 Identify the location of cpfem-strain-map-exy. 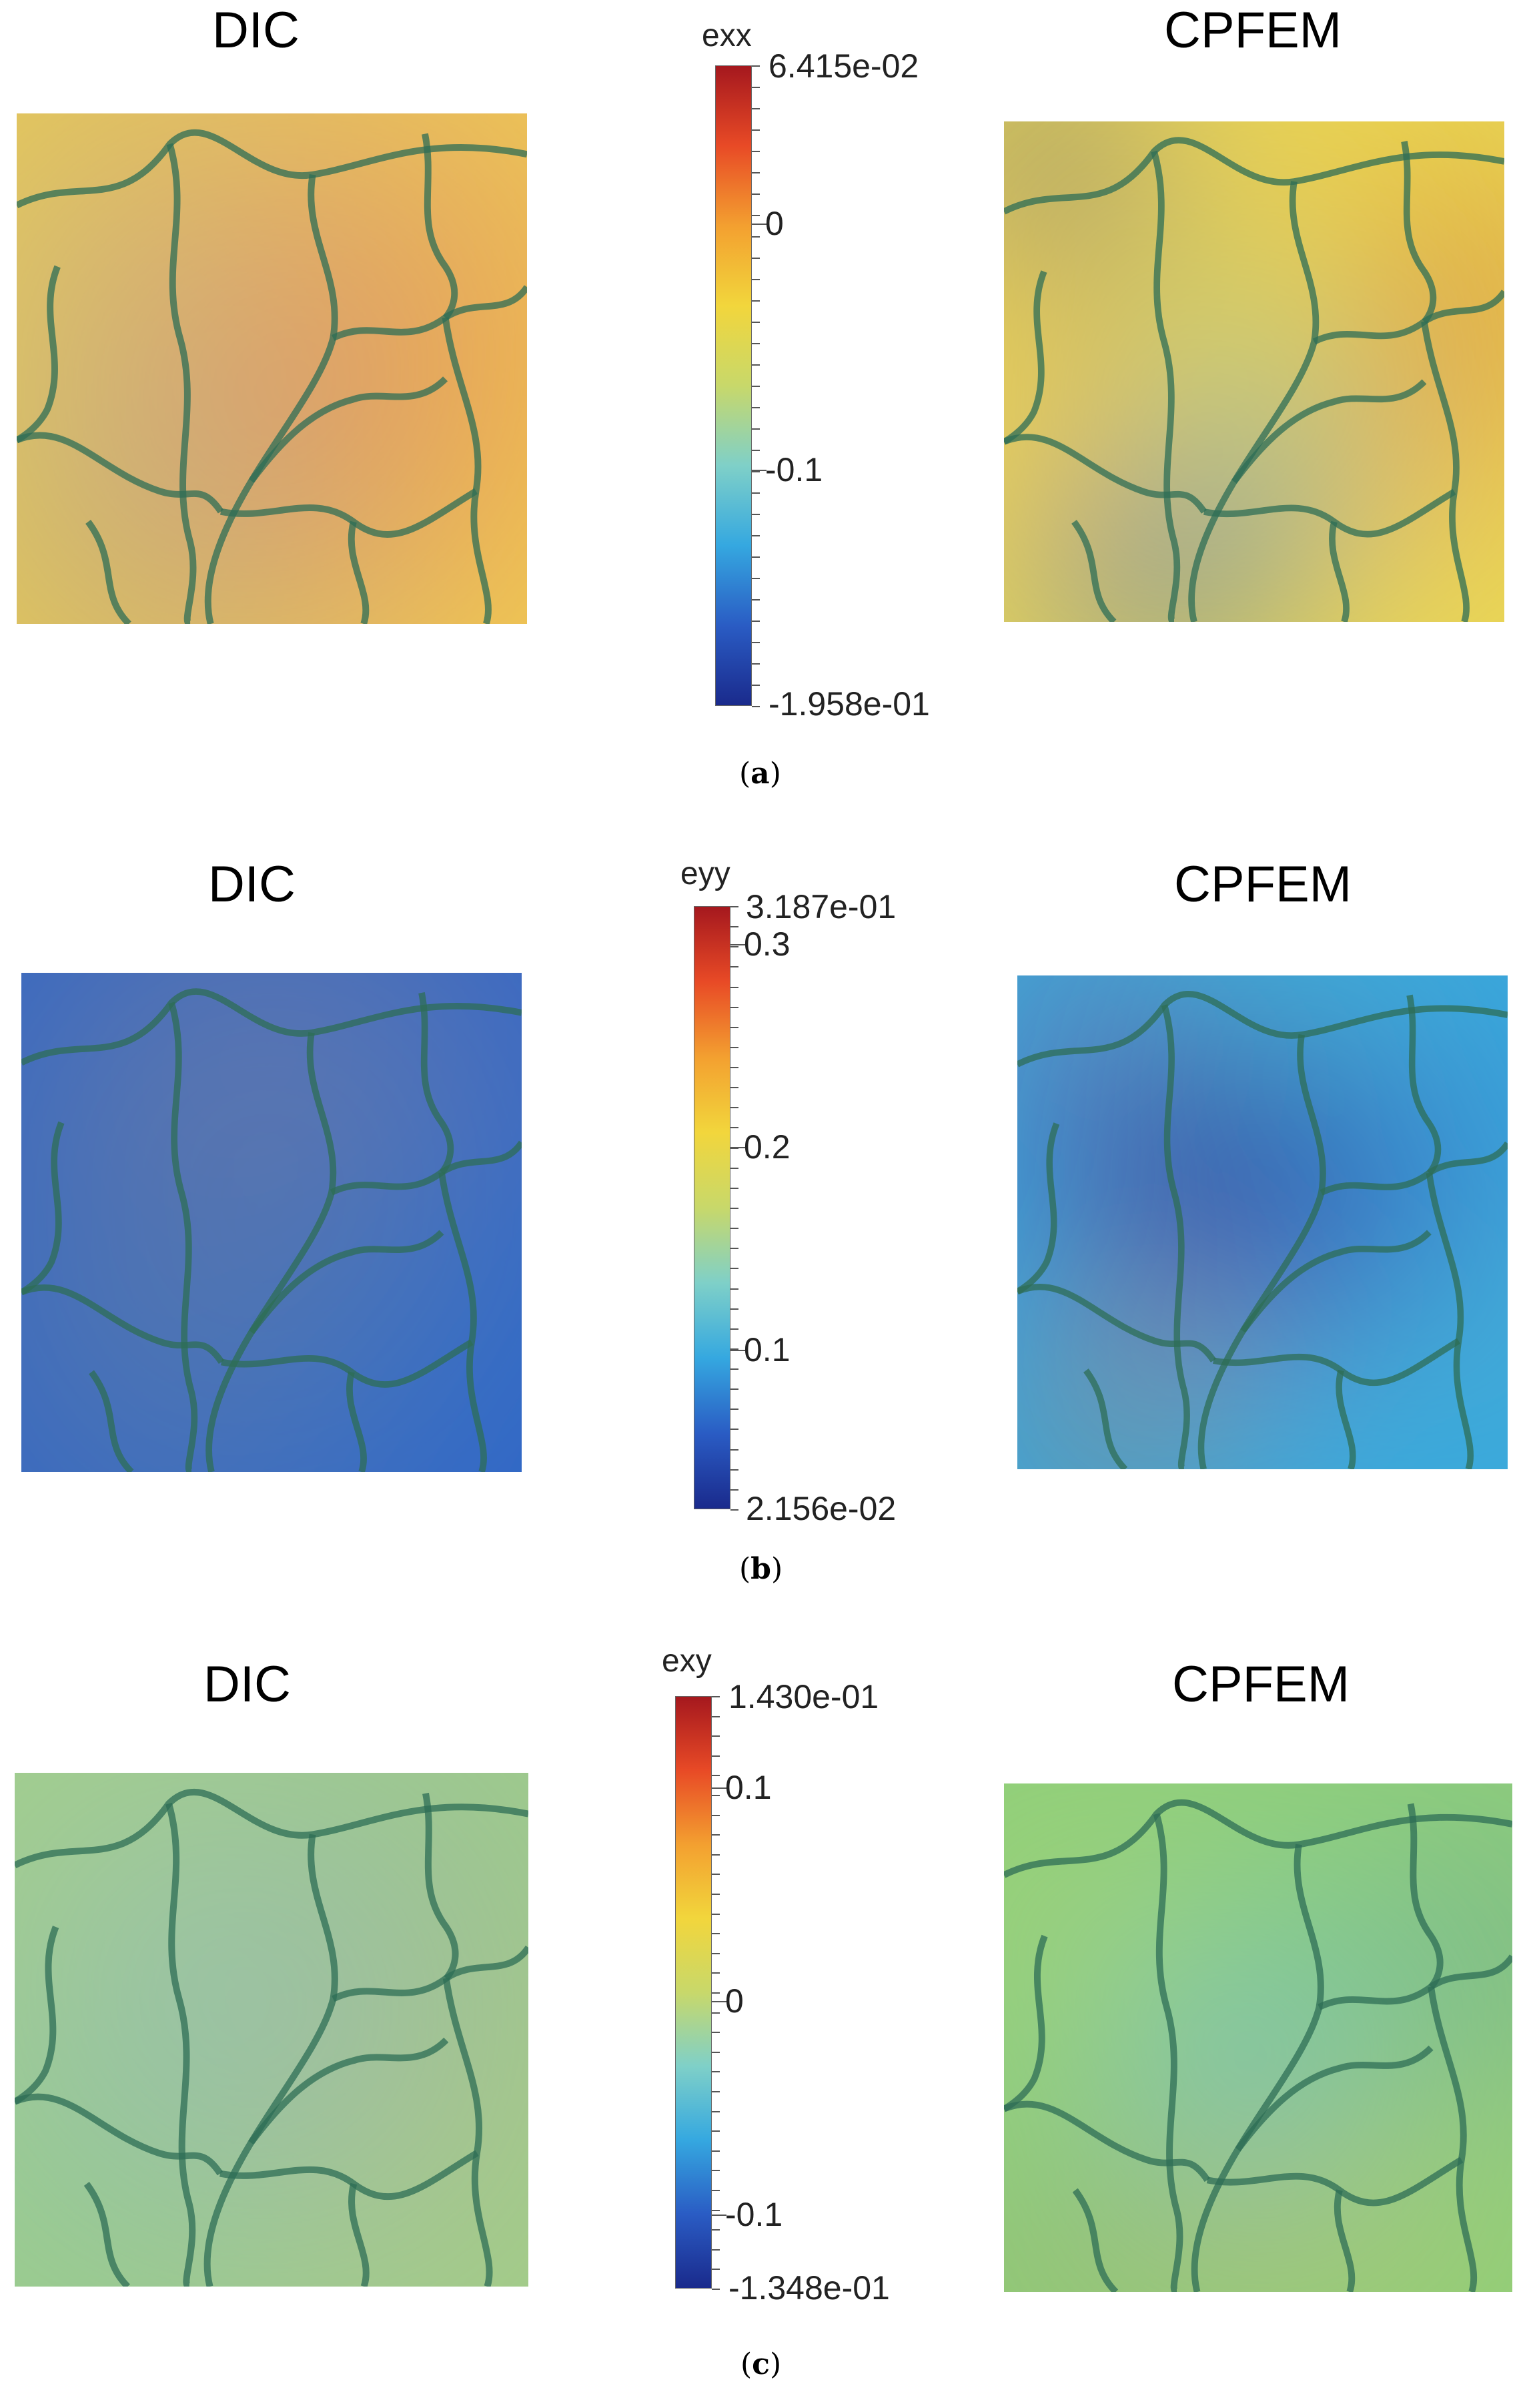
(1258, 2038).